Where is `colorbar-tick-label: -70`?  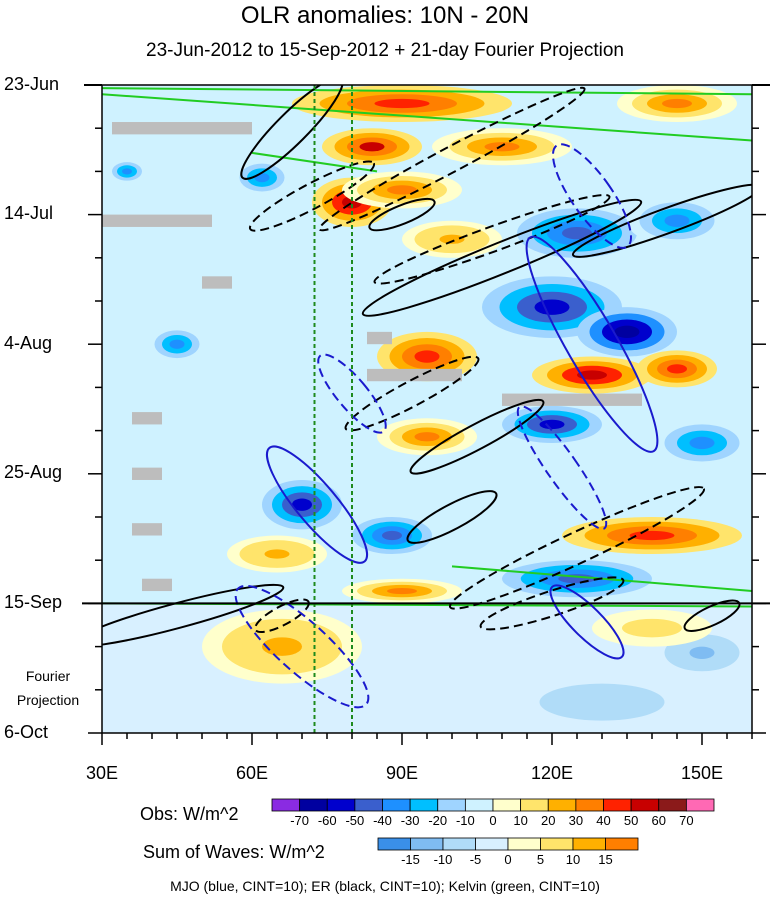 colorbar-tick-label: -70 is located at coordinates (300, 820).